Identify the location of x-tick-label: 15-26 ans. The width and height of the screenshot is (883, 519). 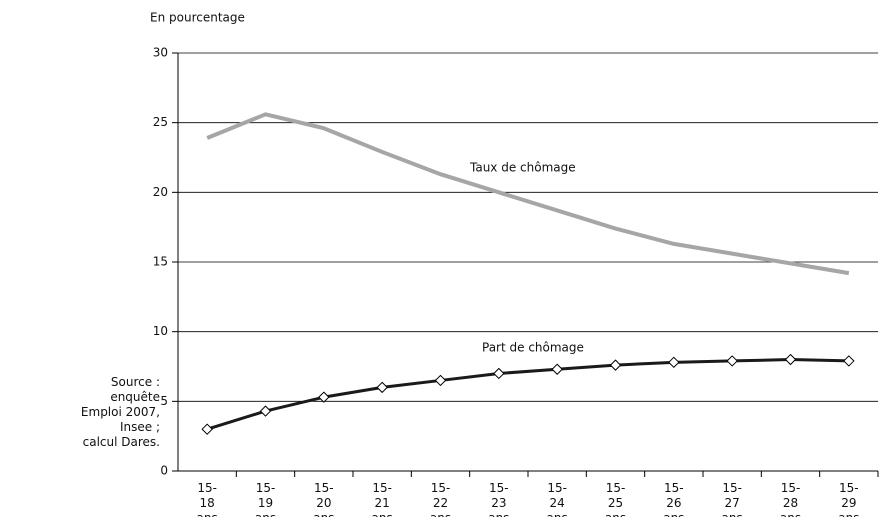
(673, 499).